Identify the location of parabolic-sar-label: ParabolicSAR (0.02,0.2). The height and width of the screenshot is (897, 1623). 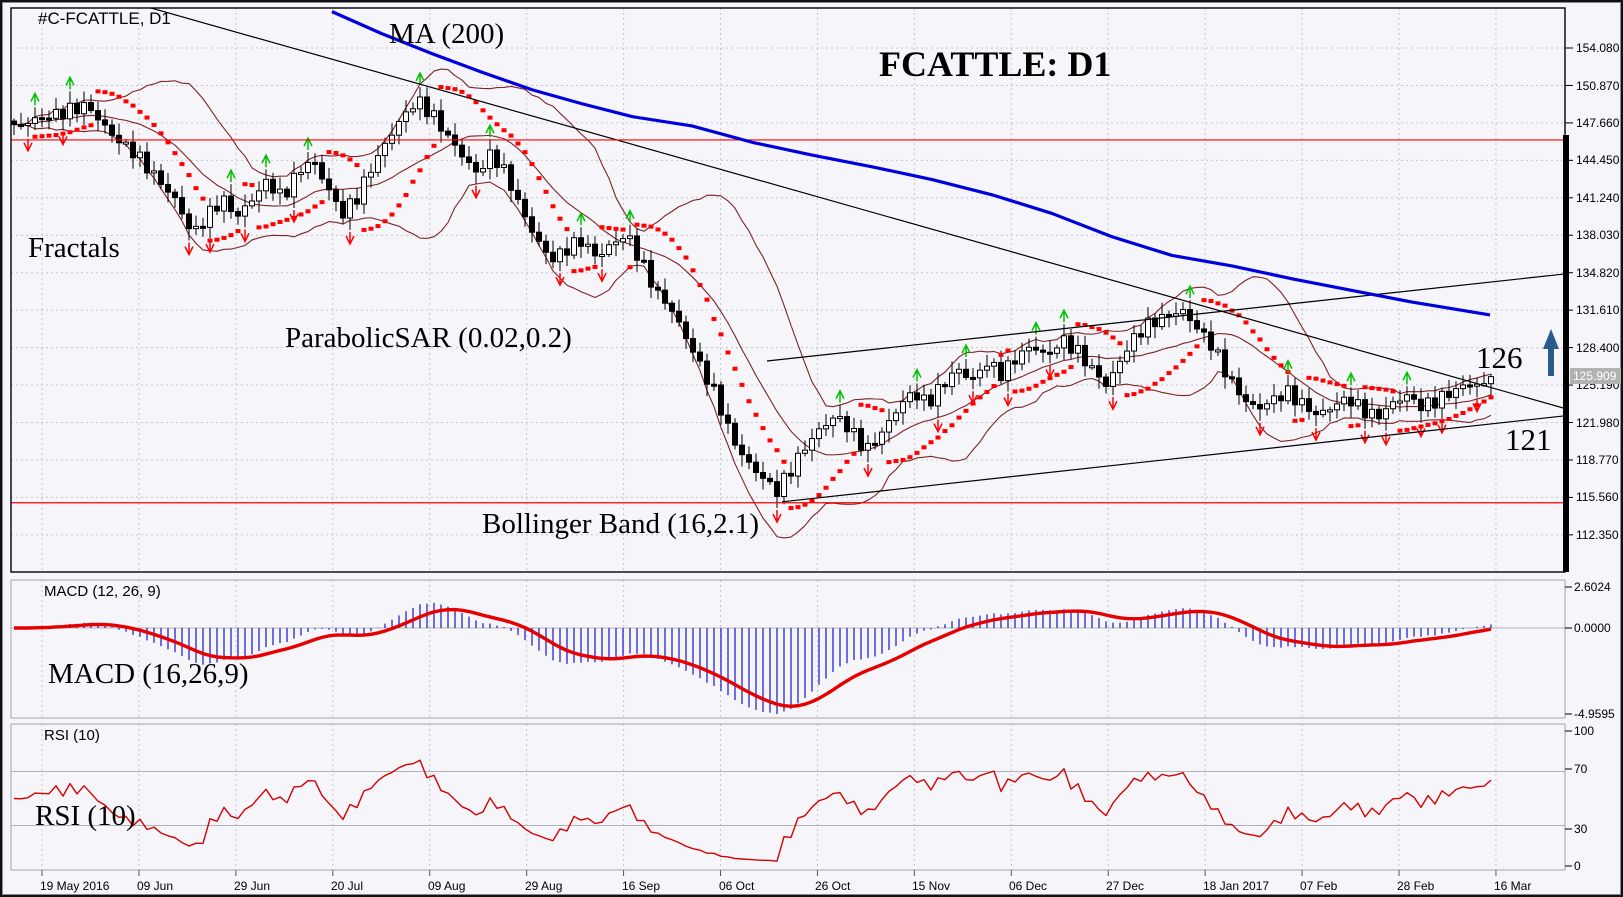
(428, 338).